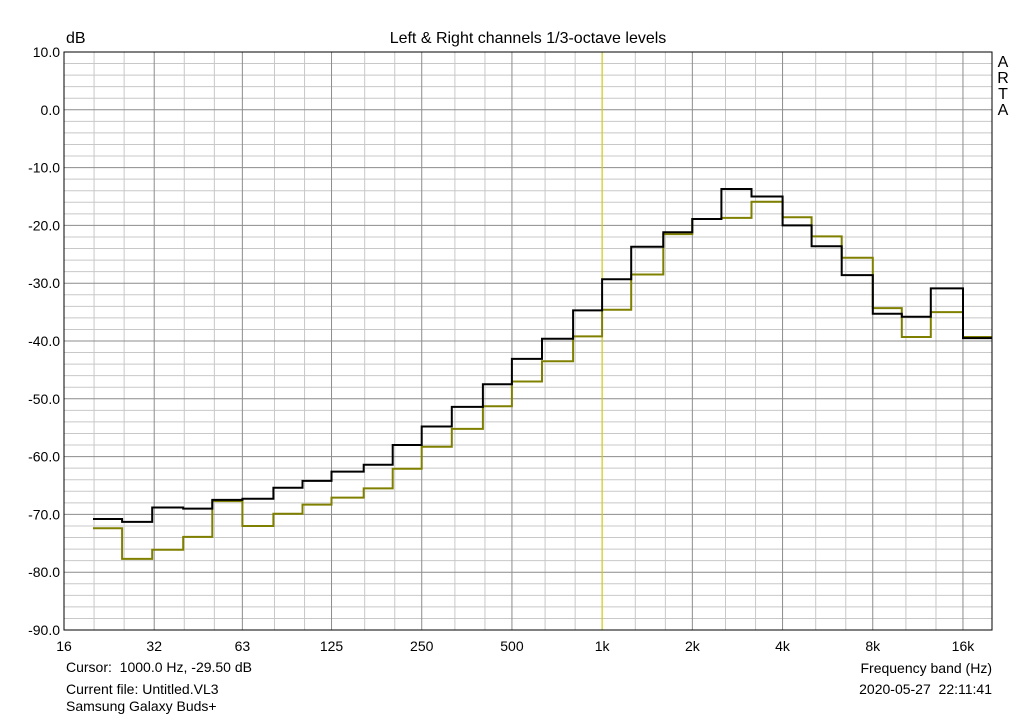  Describe the element at coordinates (1003, 94) in the screenshot. I see `watermark-letter: T` at that location.